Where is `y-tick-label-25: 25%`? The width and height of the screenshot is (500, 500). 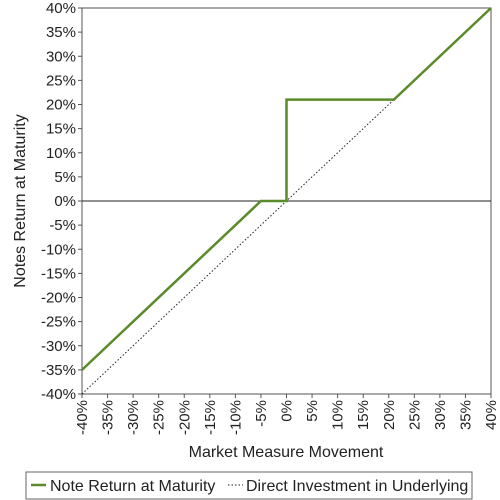 y-tick-label-25: 25% is located at coordinates (61, 80).